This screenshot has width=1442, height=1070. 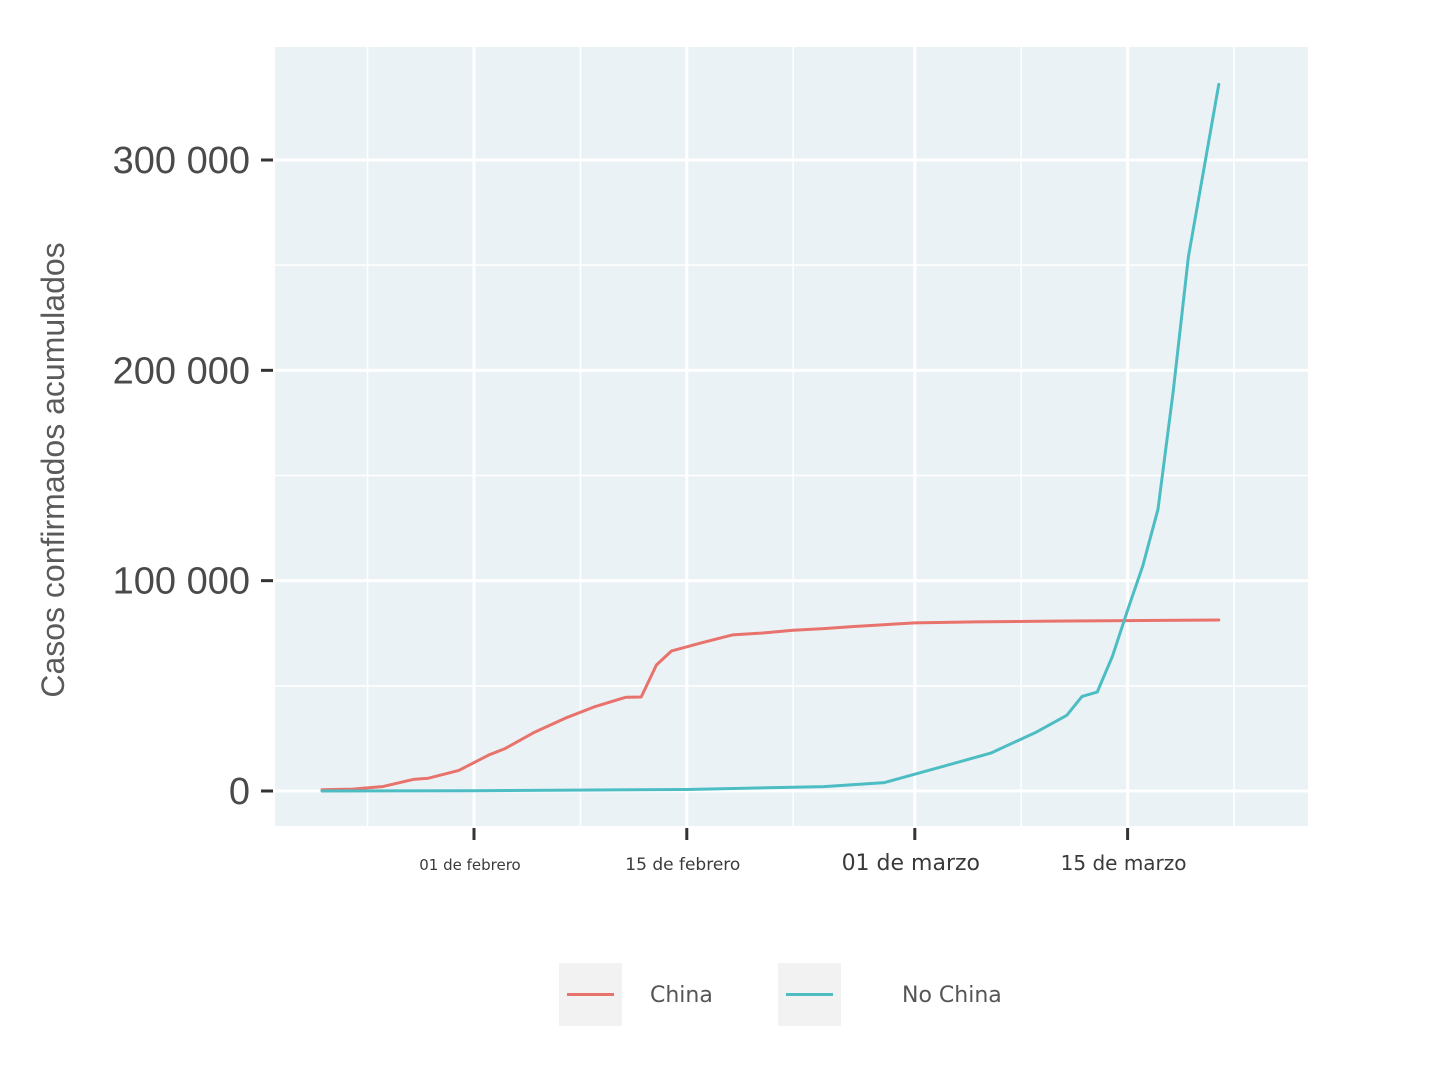 I want to click on legend-label: China, so click(x=681, y=995).